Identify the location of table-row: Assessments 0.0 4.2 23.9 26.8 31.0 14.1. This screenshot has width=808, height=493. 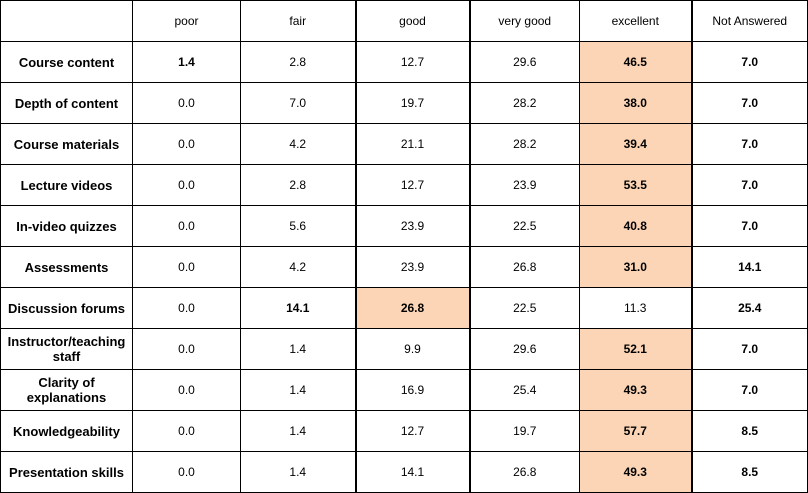
(404, 267).